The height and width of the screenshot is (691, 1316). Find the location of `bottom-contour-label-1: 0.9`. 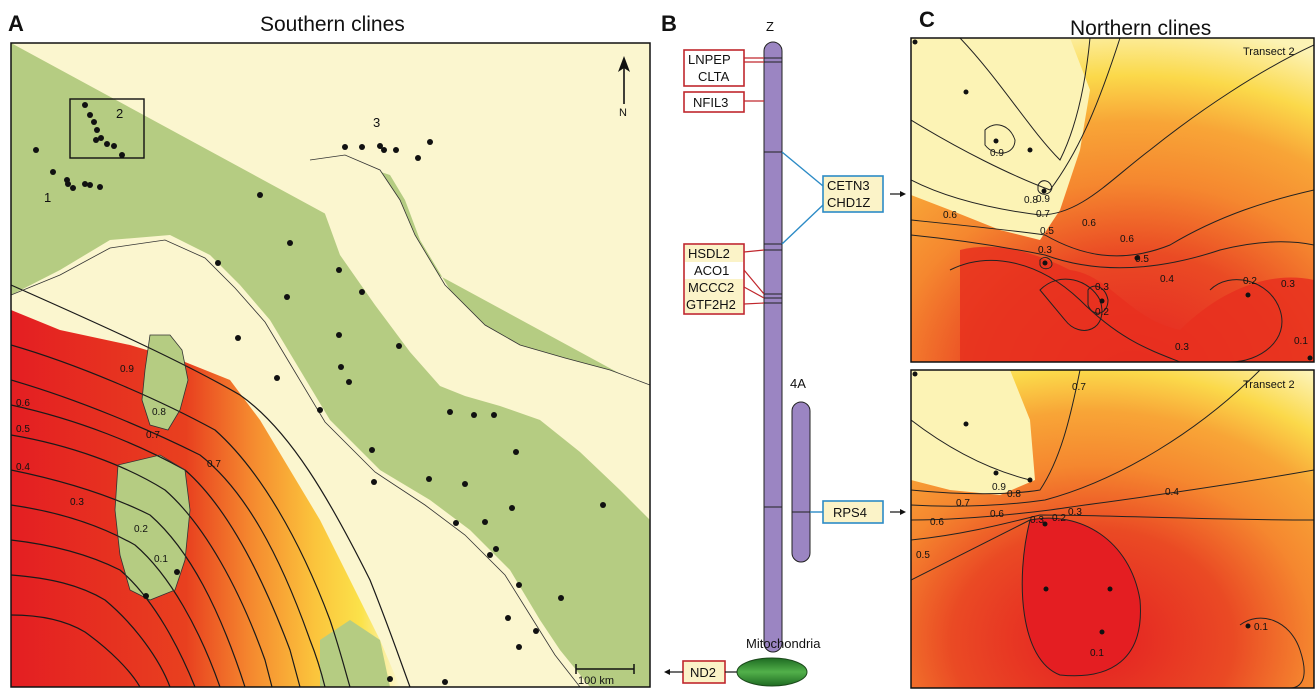

bottom-contour-label-1: 0.9 is located at coordinates (999, 487).